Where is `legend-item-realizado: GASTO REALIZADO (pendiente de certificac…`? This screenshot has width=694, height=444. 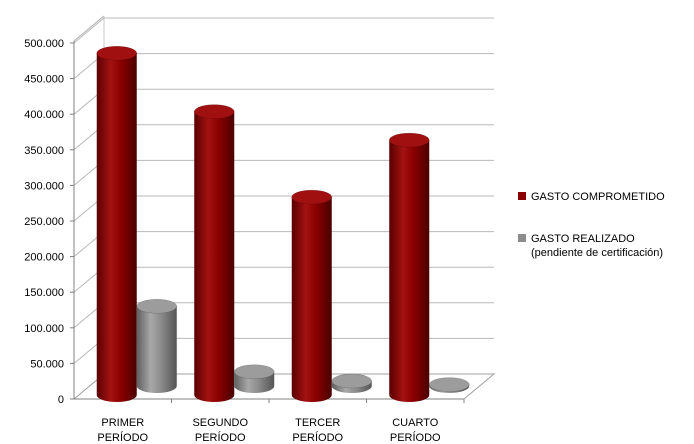
legend-item-realizado: GASTO REALIZADO (pendiente de certificac… is located at coordinates (606, 246).